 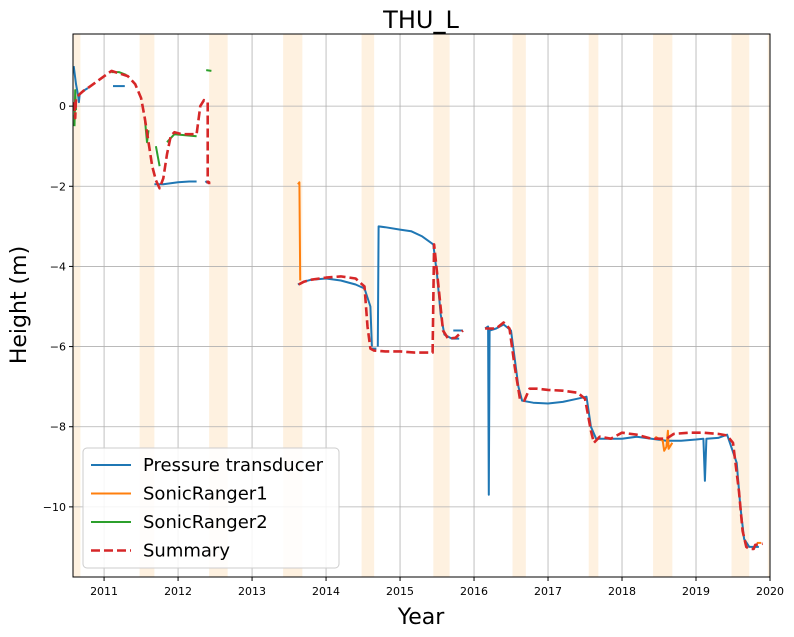 What do you see at coordinates (233, 465) in the screenshot?
I see `legend-label: Pressure transducer` at bounding box center [233, 465].